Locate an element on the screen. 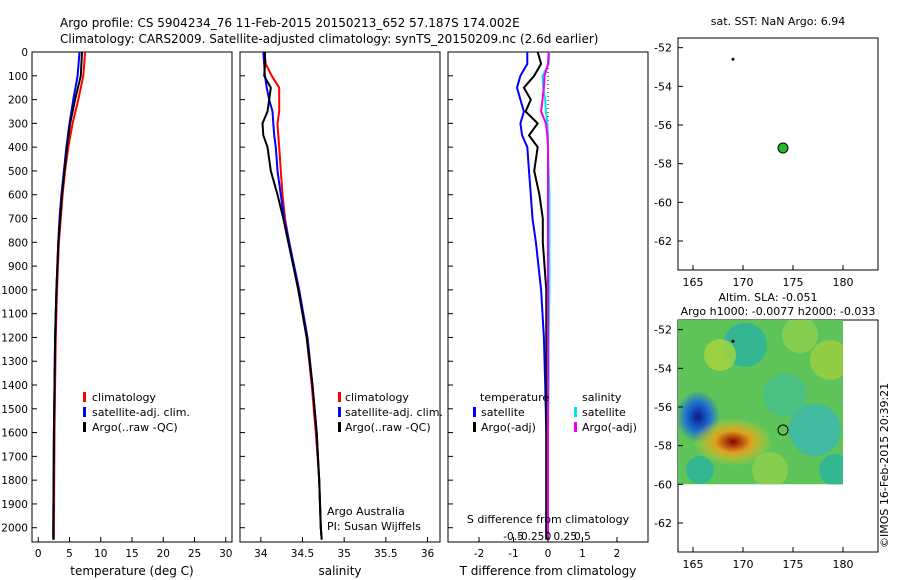 This screenshot has width=900, height=580. depth-tick-label: 800 is located at coordinates (18, 243).